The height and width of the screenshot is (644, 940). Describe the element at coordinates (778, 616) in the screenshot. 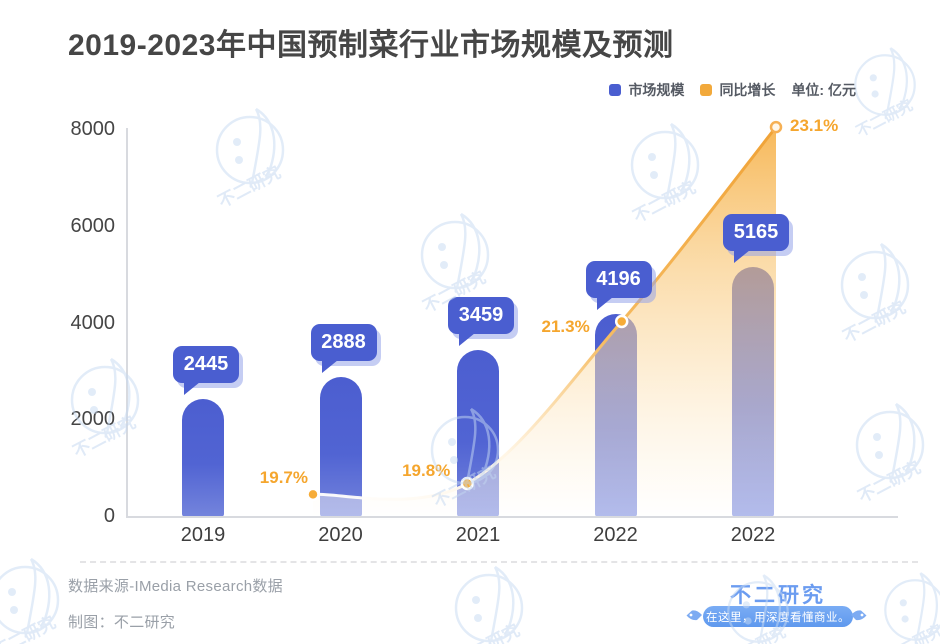

I see `brand-slogan-pill: 在这里，用深度看懂商业。` at that location.